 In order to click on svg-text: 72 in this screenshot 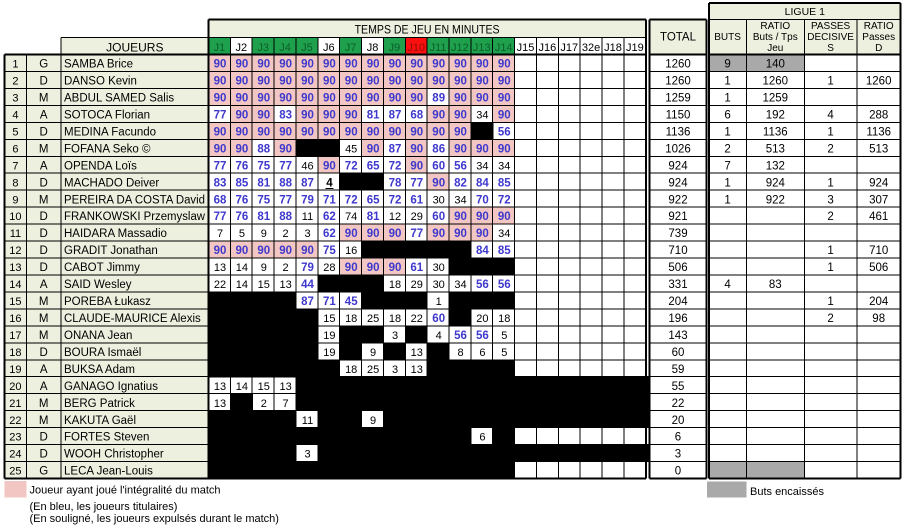, I will do `click(395, 166)`.